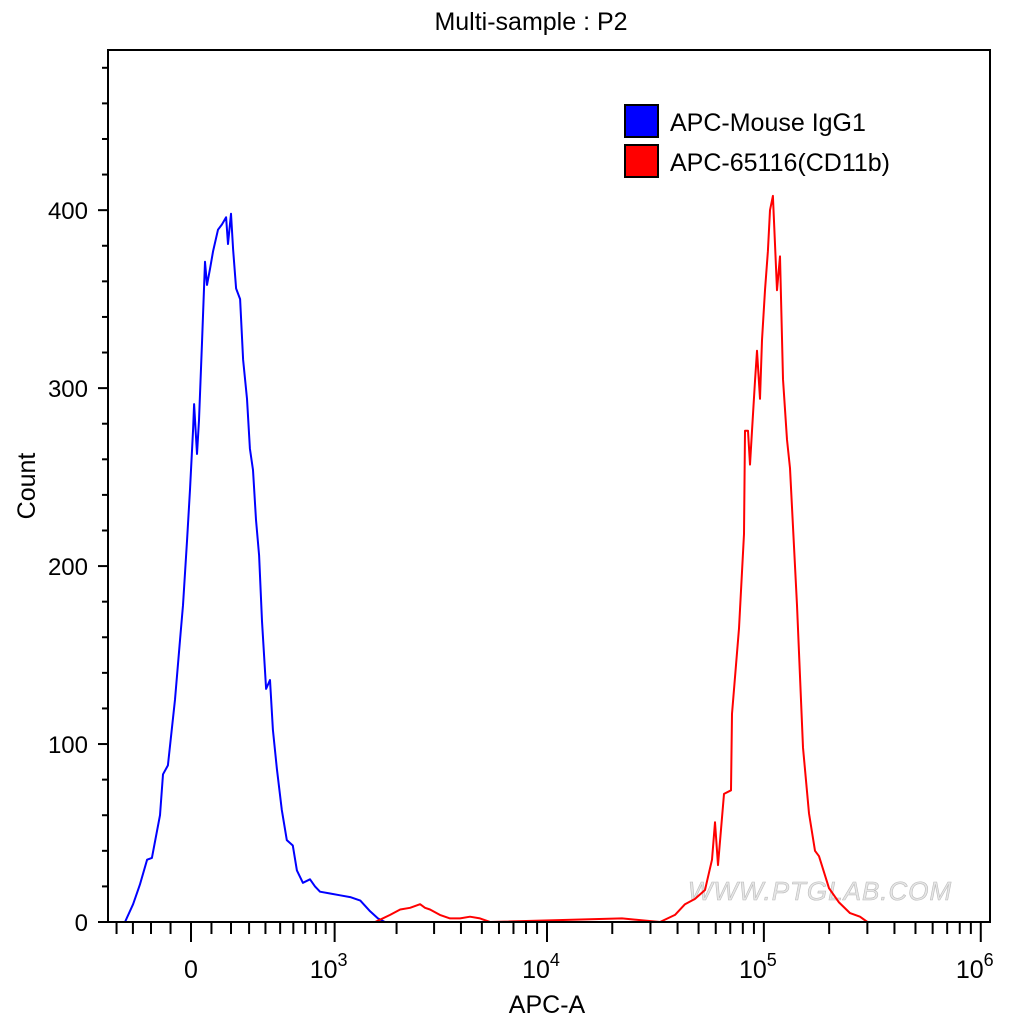 Image resolution: width=1024 pixels, height=1024 pixels. I want to click on y-axis-label: Count, so click(27, 486).